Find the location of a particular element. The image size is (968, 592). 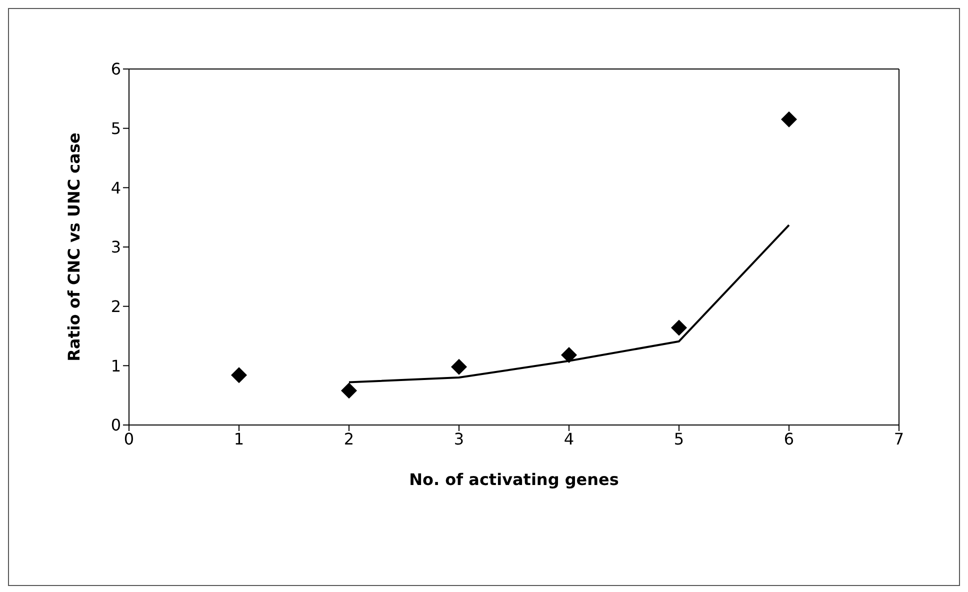

x-tick-label: 1 is located at coordinates (239, 438).